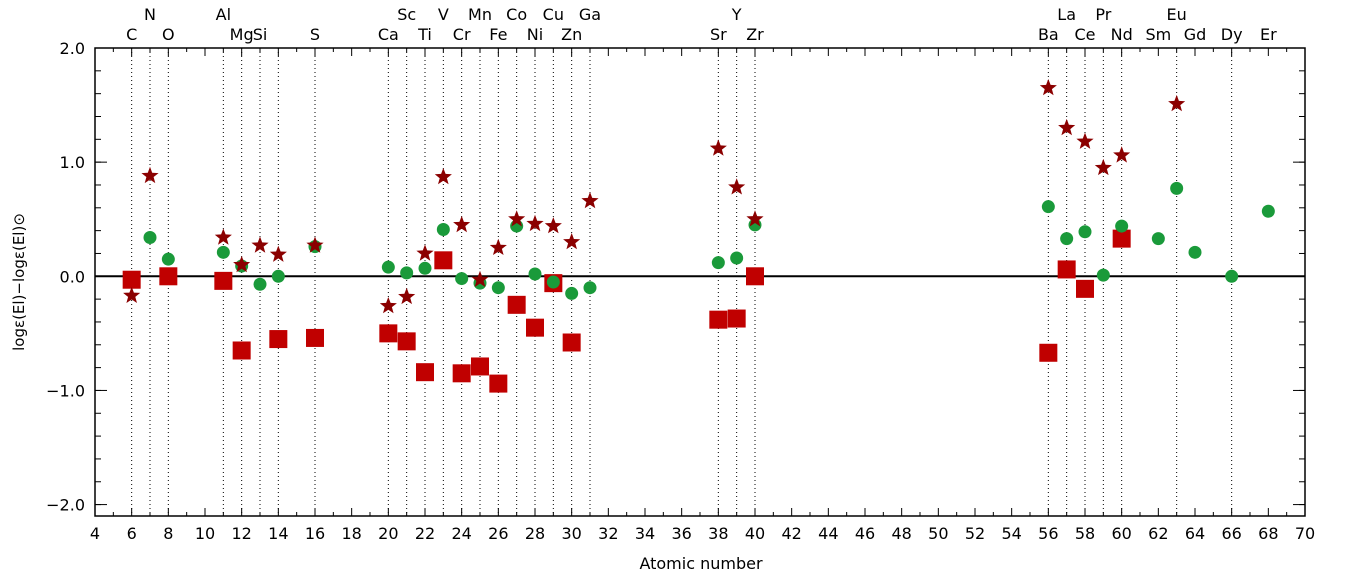  Describe the element at coordinates (1011, 533) in the screenshot. I see `x-tick-label: 54` at that location.